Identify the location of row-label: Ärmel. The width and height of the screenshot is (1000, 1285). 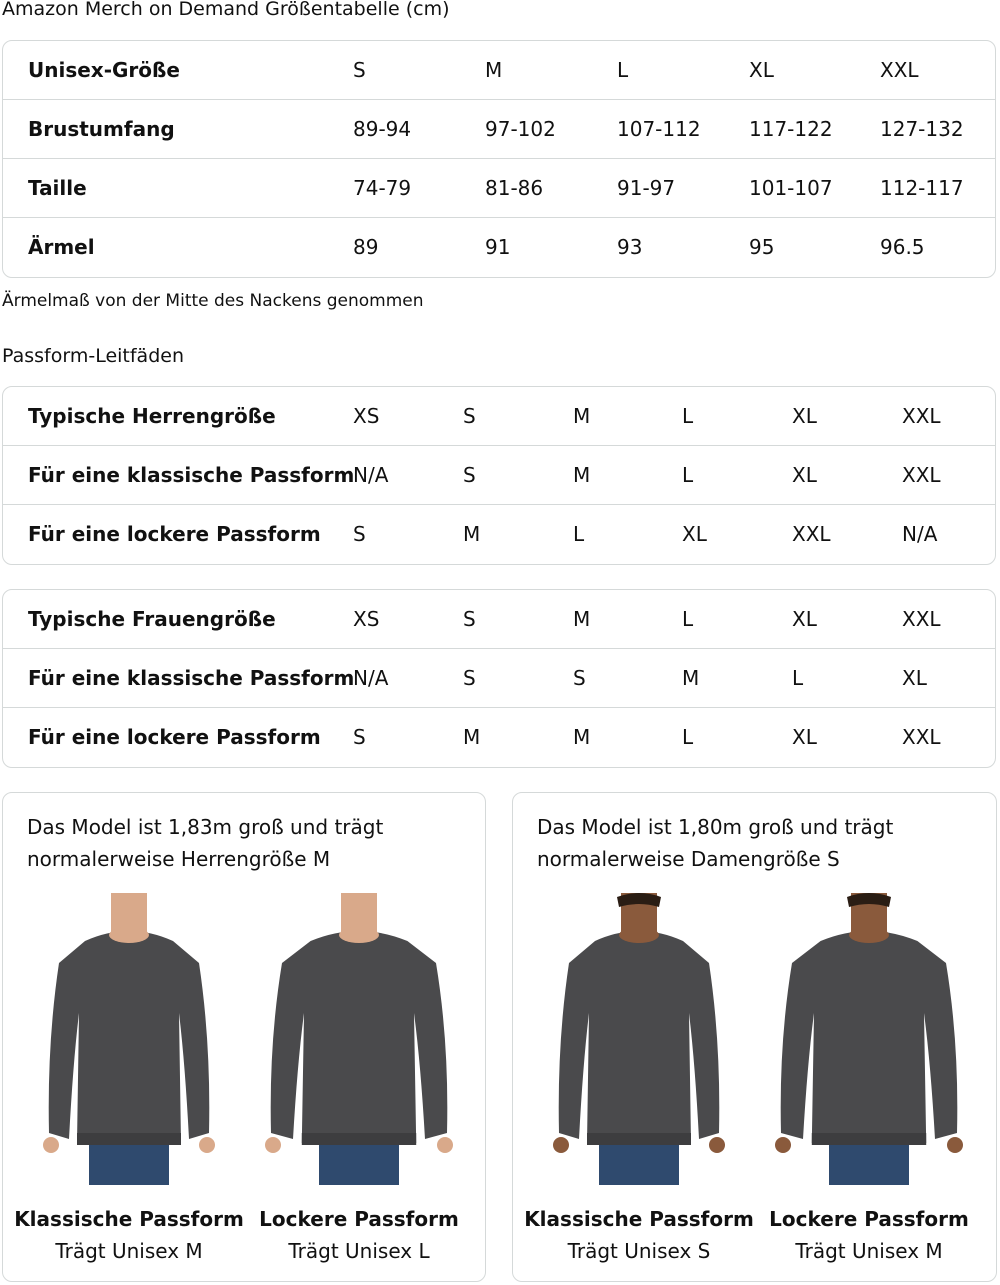
(61, 247).